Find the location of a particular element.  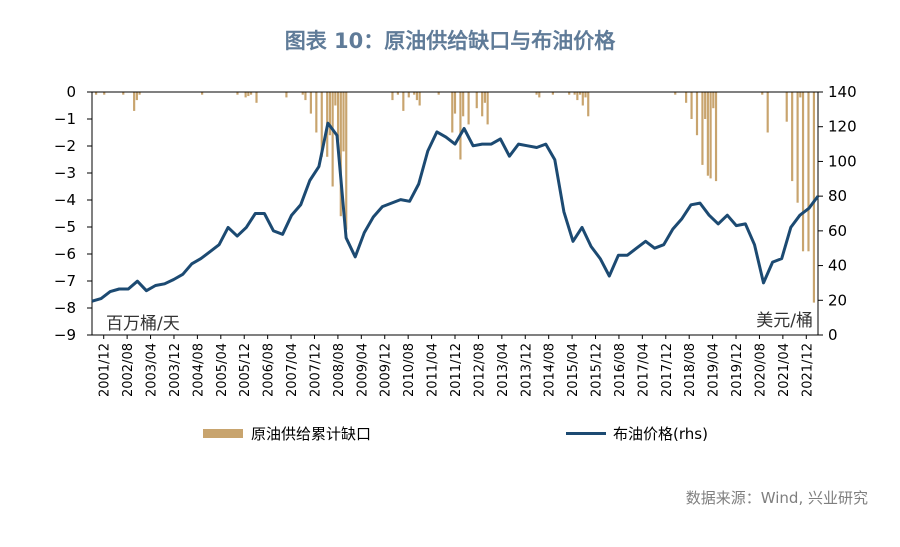

x-tick-label: 2007/12 is located at coordinates (315, 370).